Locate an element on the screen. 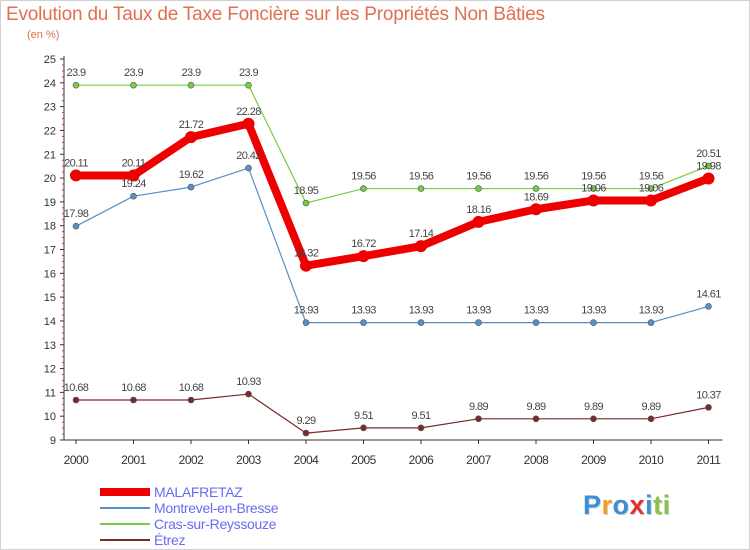 This screenshot has height=550, width=750. x-tick-label: 2008 is located at coordinates (537, 460).